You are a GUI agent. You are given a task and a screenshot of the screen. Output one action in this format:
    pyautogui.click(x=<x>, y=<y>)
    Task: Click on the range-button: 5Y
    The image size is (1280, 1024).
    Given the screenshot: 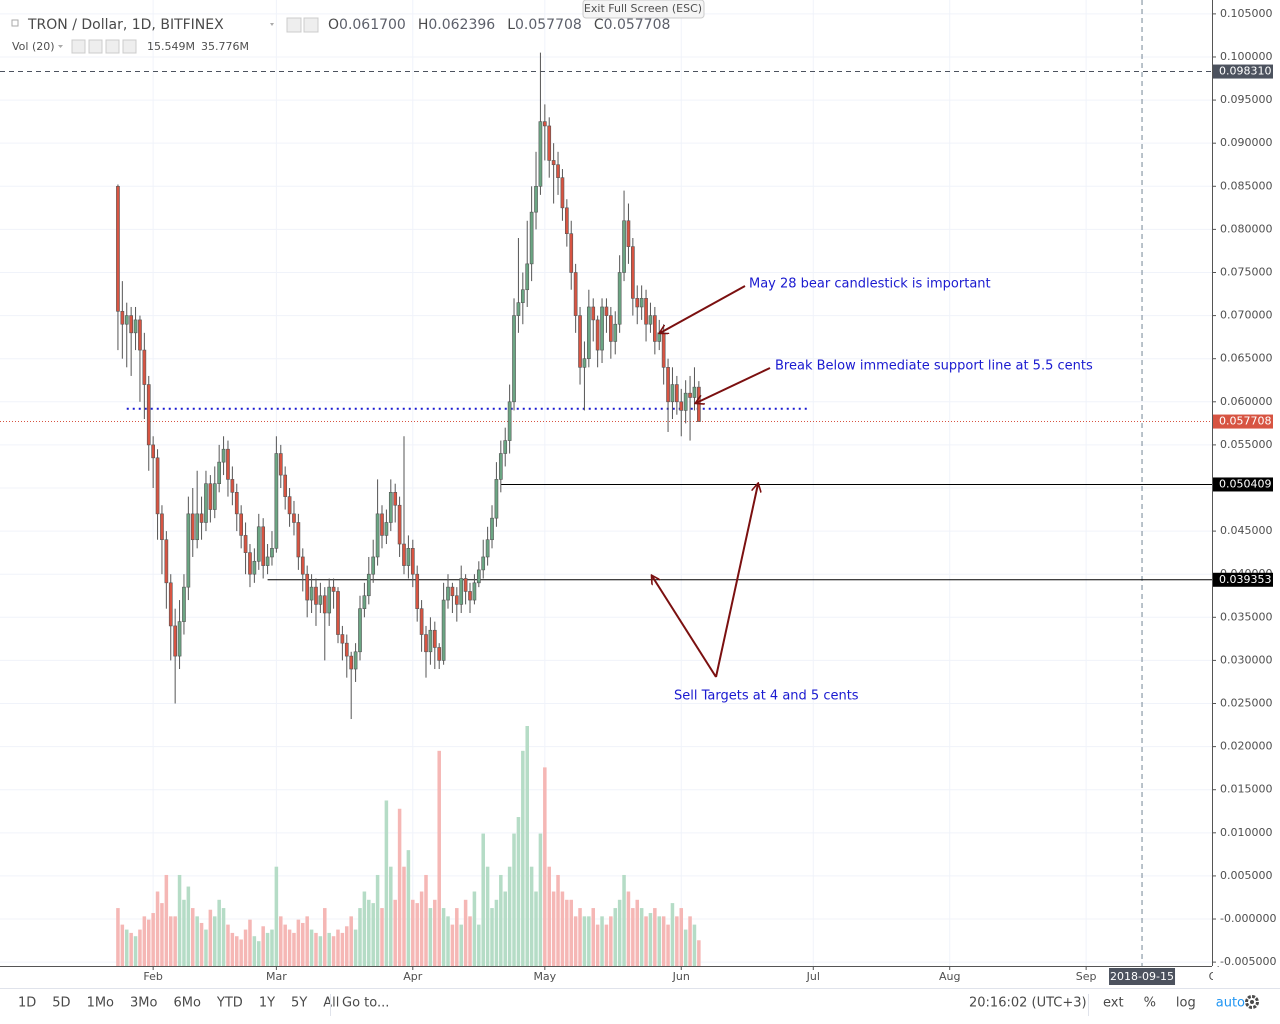 What is the action you would take?
    pyautogui.click(x=299, y=1003)
    